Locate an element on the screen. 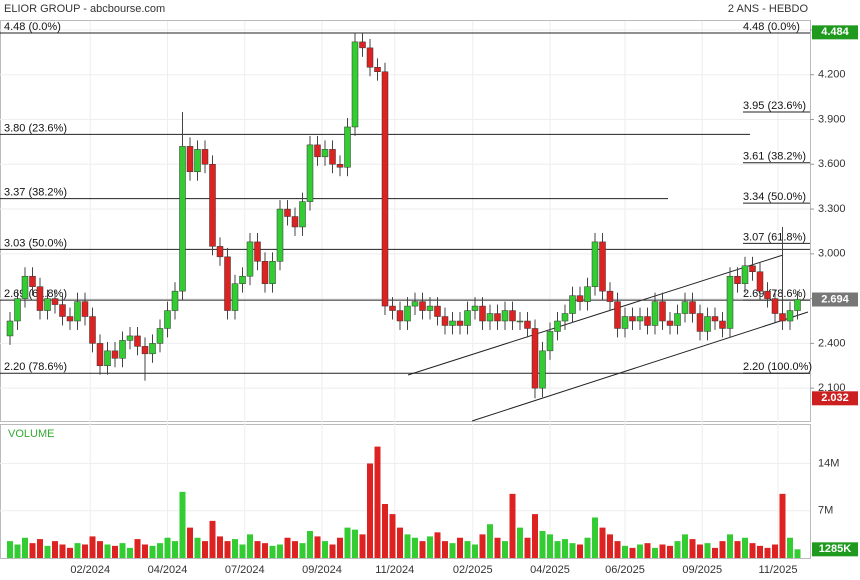  trend-line is located at coordinates (595, 315).